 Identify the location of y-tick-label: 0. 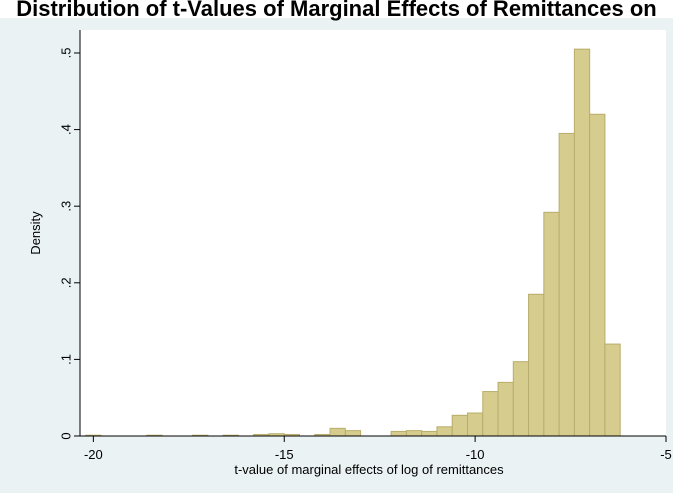
(66, 435).